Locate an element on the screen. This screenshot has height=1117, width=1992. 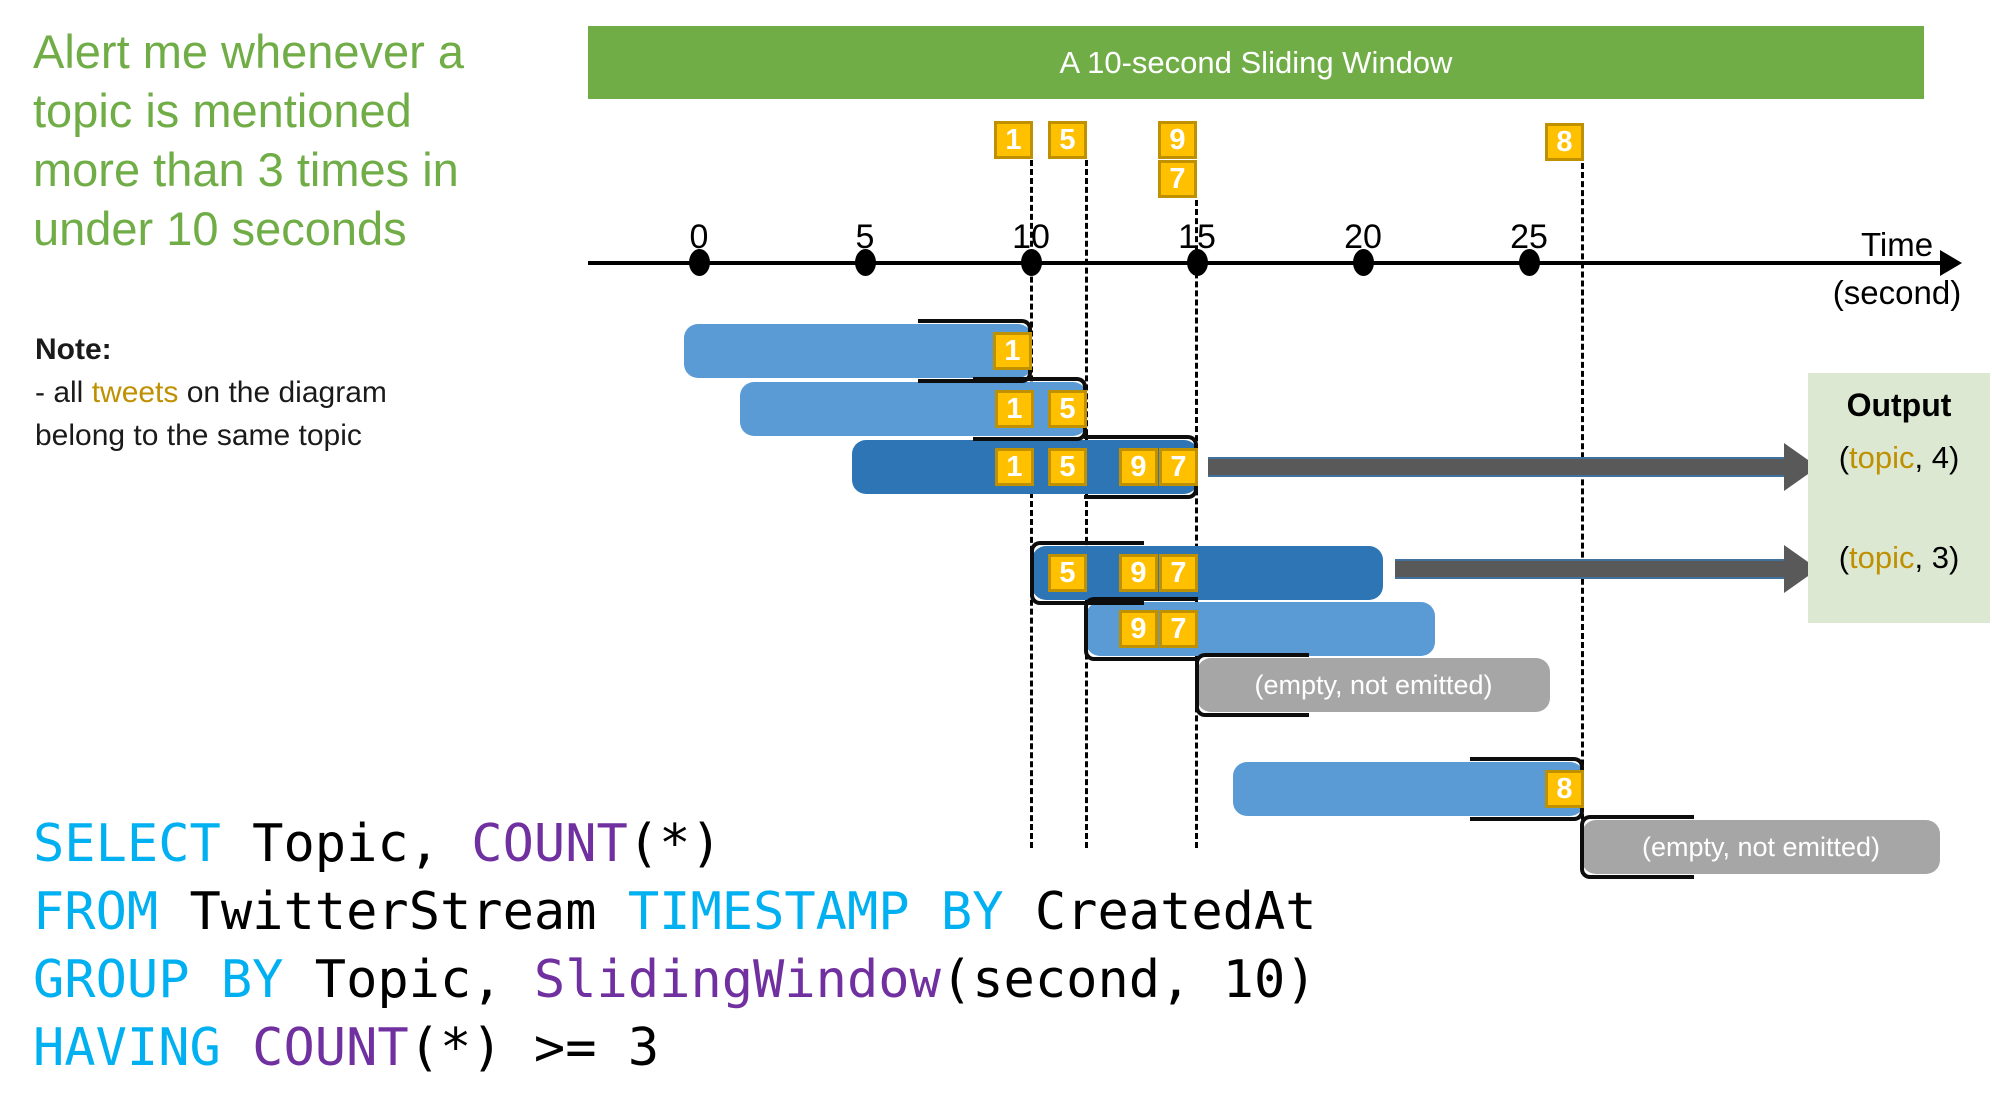
banner-title: A 10-second Sliding Window is located at coordinates (1256, 62).